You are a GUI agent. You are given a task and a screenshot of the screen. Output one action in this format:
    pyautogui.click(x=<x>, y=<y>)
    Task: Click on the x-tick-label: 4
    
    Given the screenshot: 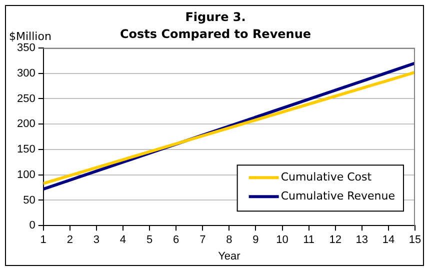 What is the action you would take?
    pyautogui.click(x=123, y=240)
    